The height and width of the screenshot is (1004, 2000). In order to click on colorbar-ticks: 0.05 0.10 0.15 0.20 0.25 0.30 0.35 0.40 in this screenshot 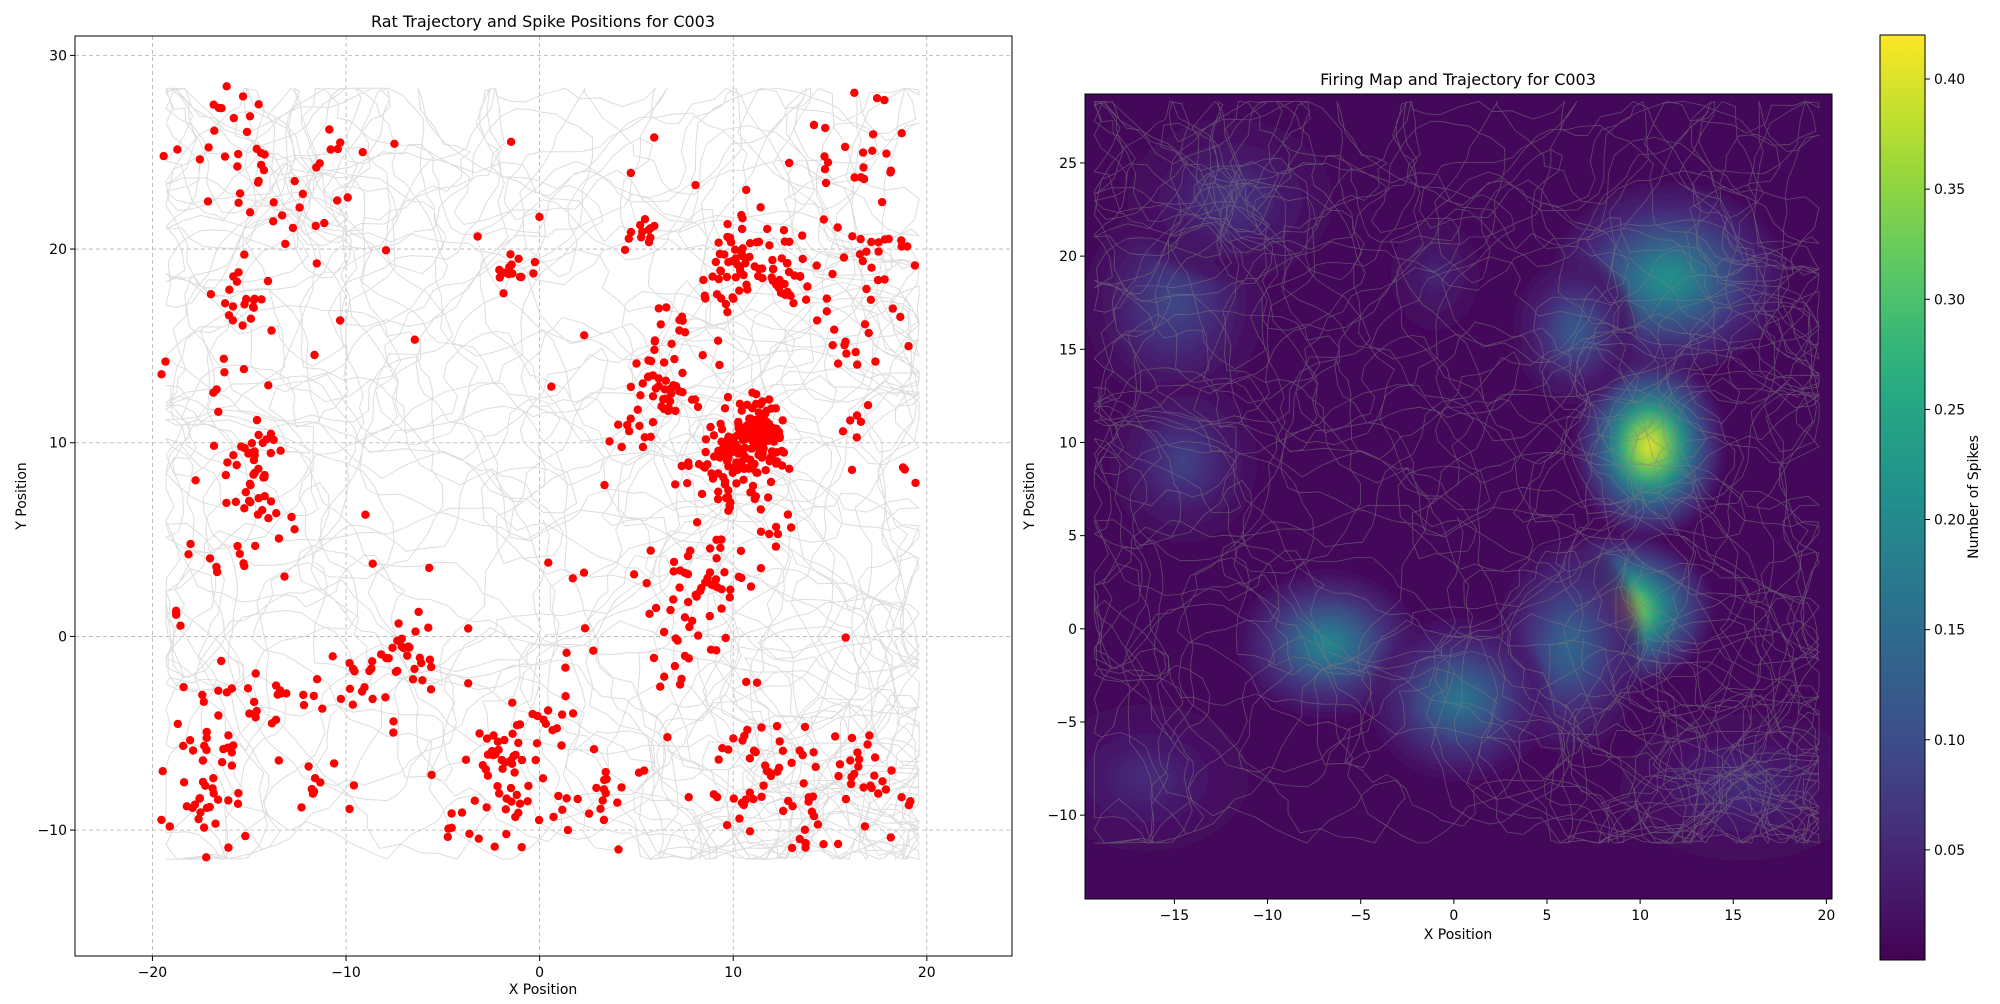, I will do `click(1945, 465)`.